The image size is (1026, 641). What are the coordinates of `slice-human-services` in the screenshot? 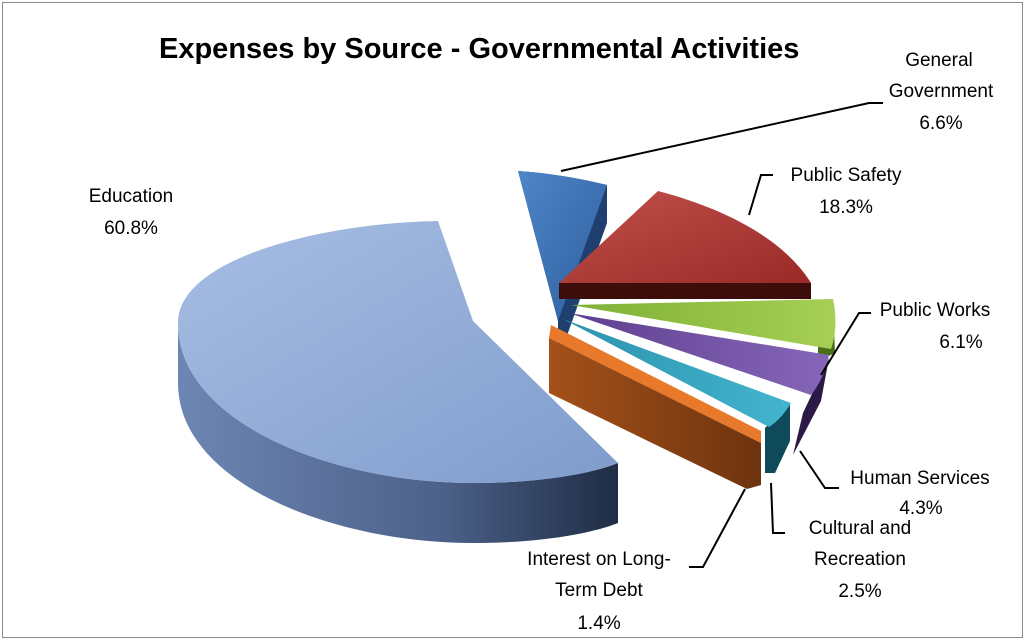 It's located at (699, 384).